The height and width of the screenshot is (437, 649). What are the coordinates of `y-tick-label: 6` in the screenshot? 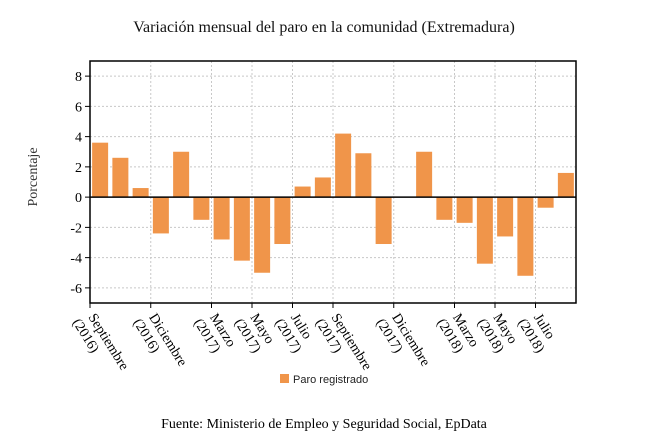 It's located at (78, 107).